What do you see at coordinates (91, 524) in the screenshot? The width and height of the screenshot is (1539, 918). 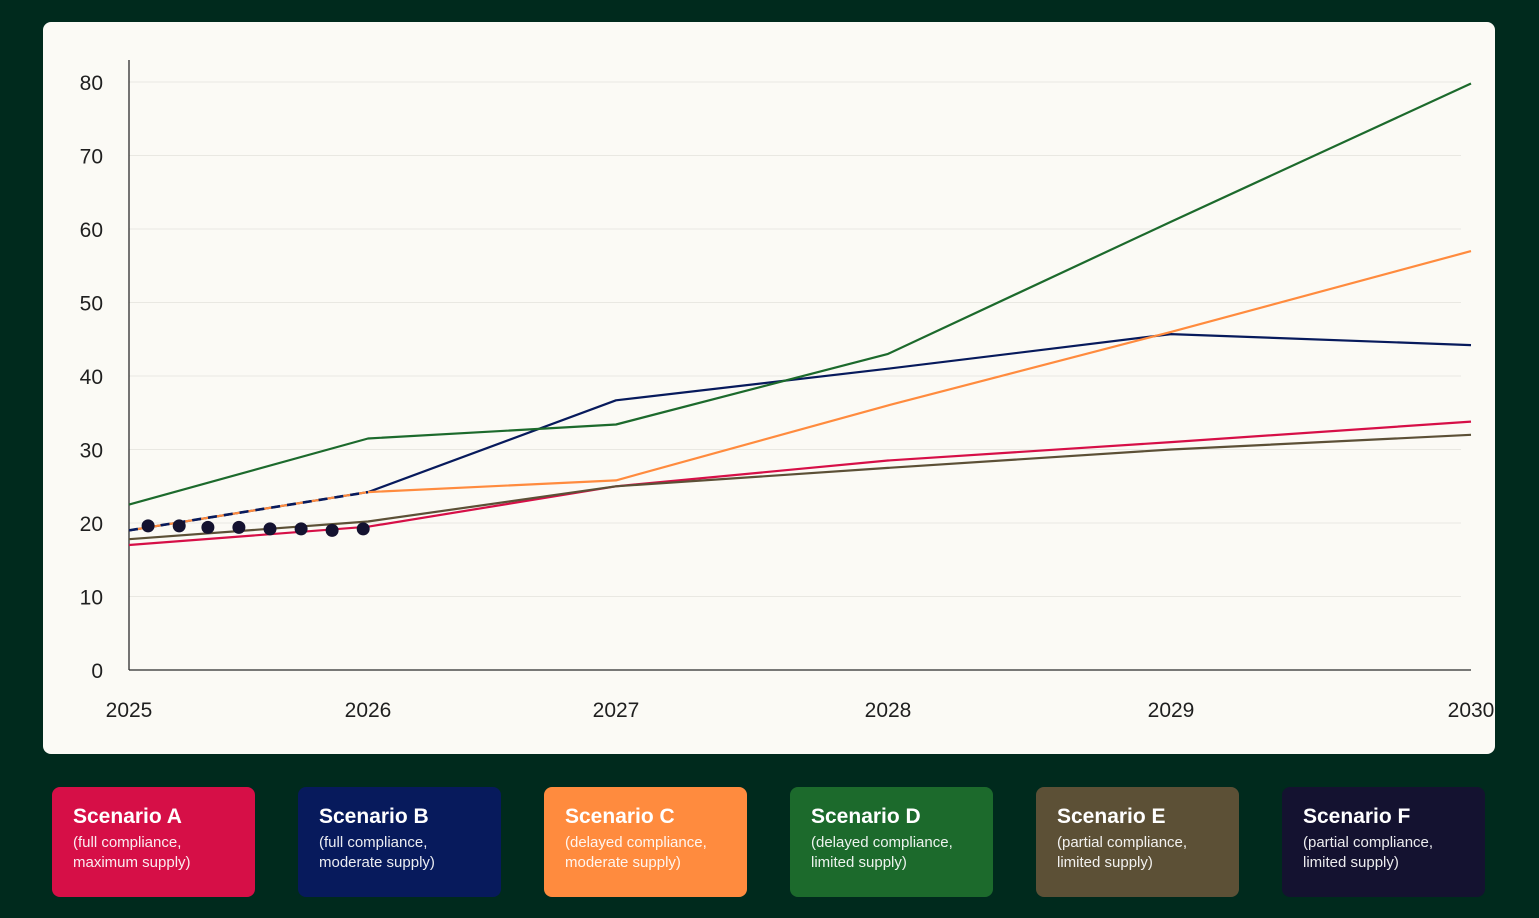 I see `y-tick-label-20: 20` at bounding box center [91, 524].